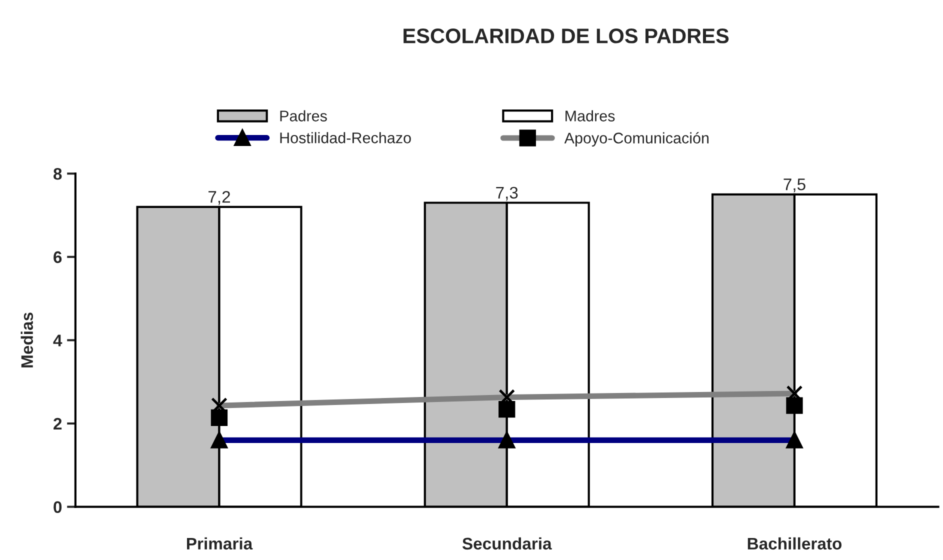 The width and height of the screenshot is (943, 560). Describe the element at coordinates (795, 543) in the screenshot. I see `x-tick-label: Bachillerato` at that location.